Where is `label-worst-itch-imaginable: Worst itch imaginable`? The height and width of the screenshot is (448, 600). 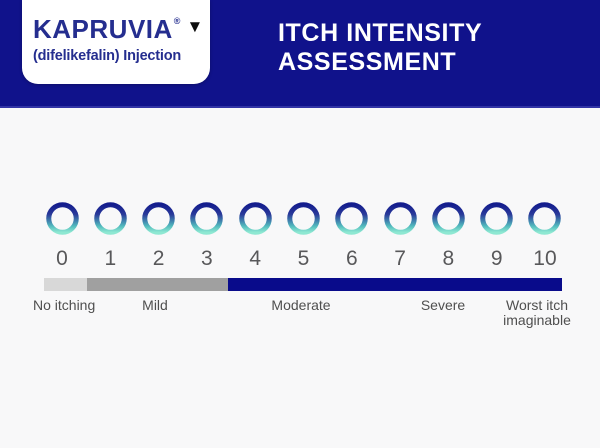 label-worst-itch-imaginable: Worst itch imaginable is located at coordinates (537, 312).